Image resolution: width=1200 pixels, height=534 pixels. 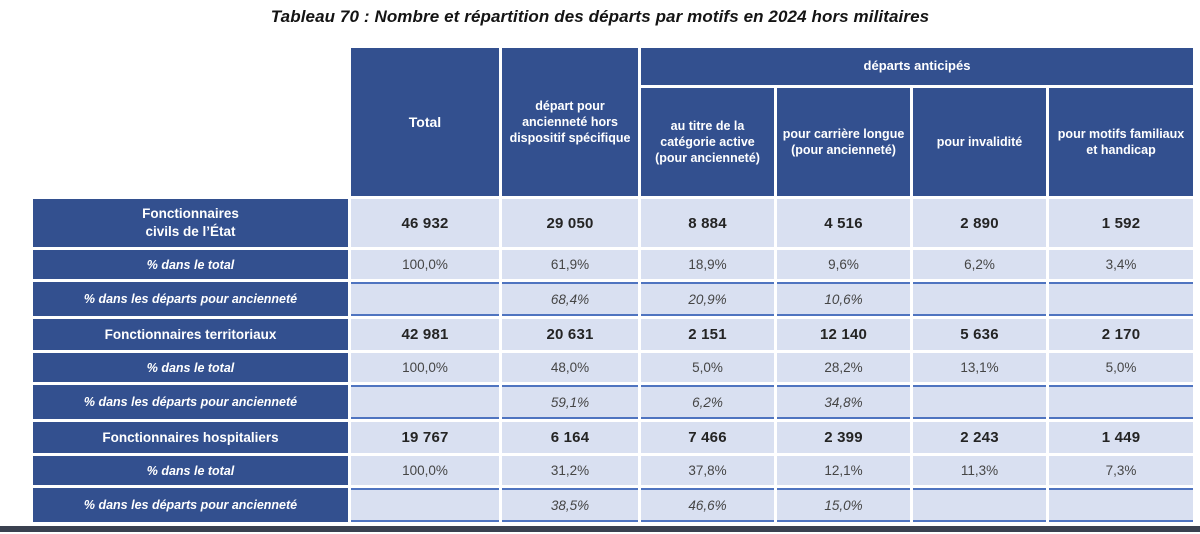 I want to click on header-motifs-familiaux: pour motifs familiaux et handicap, so click(x=1121, y=142).